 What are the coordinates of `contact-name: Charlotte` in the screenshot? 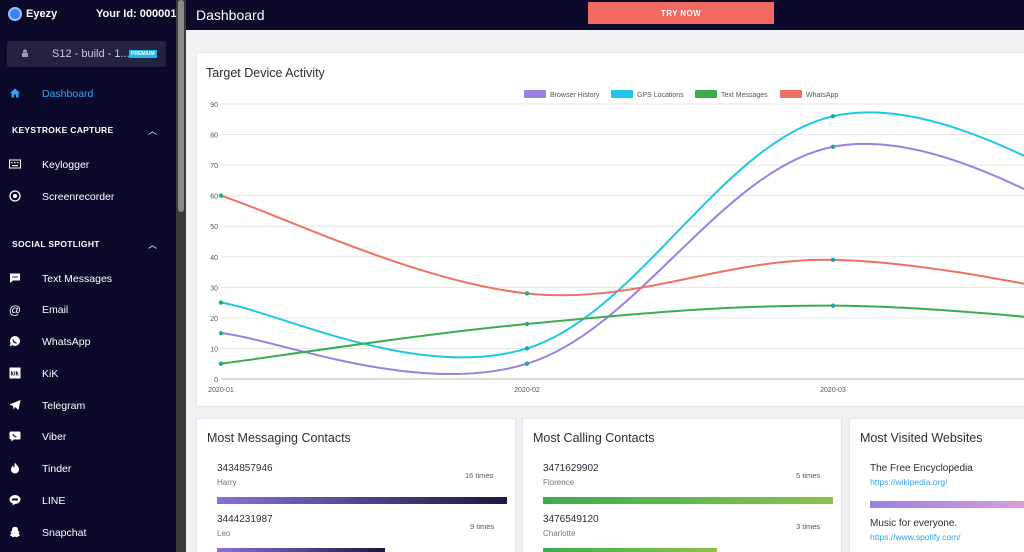 It's located at (559, 533).